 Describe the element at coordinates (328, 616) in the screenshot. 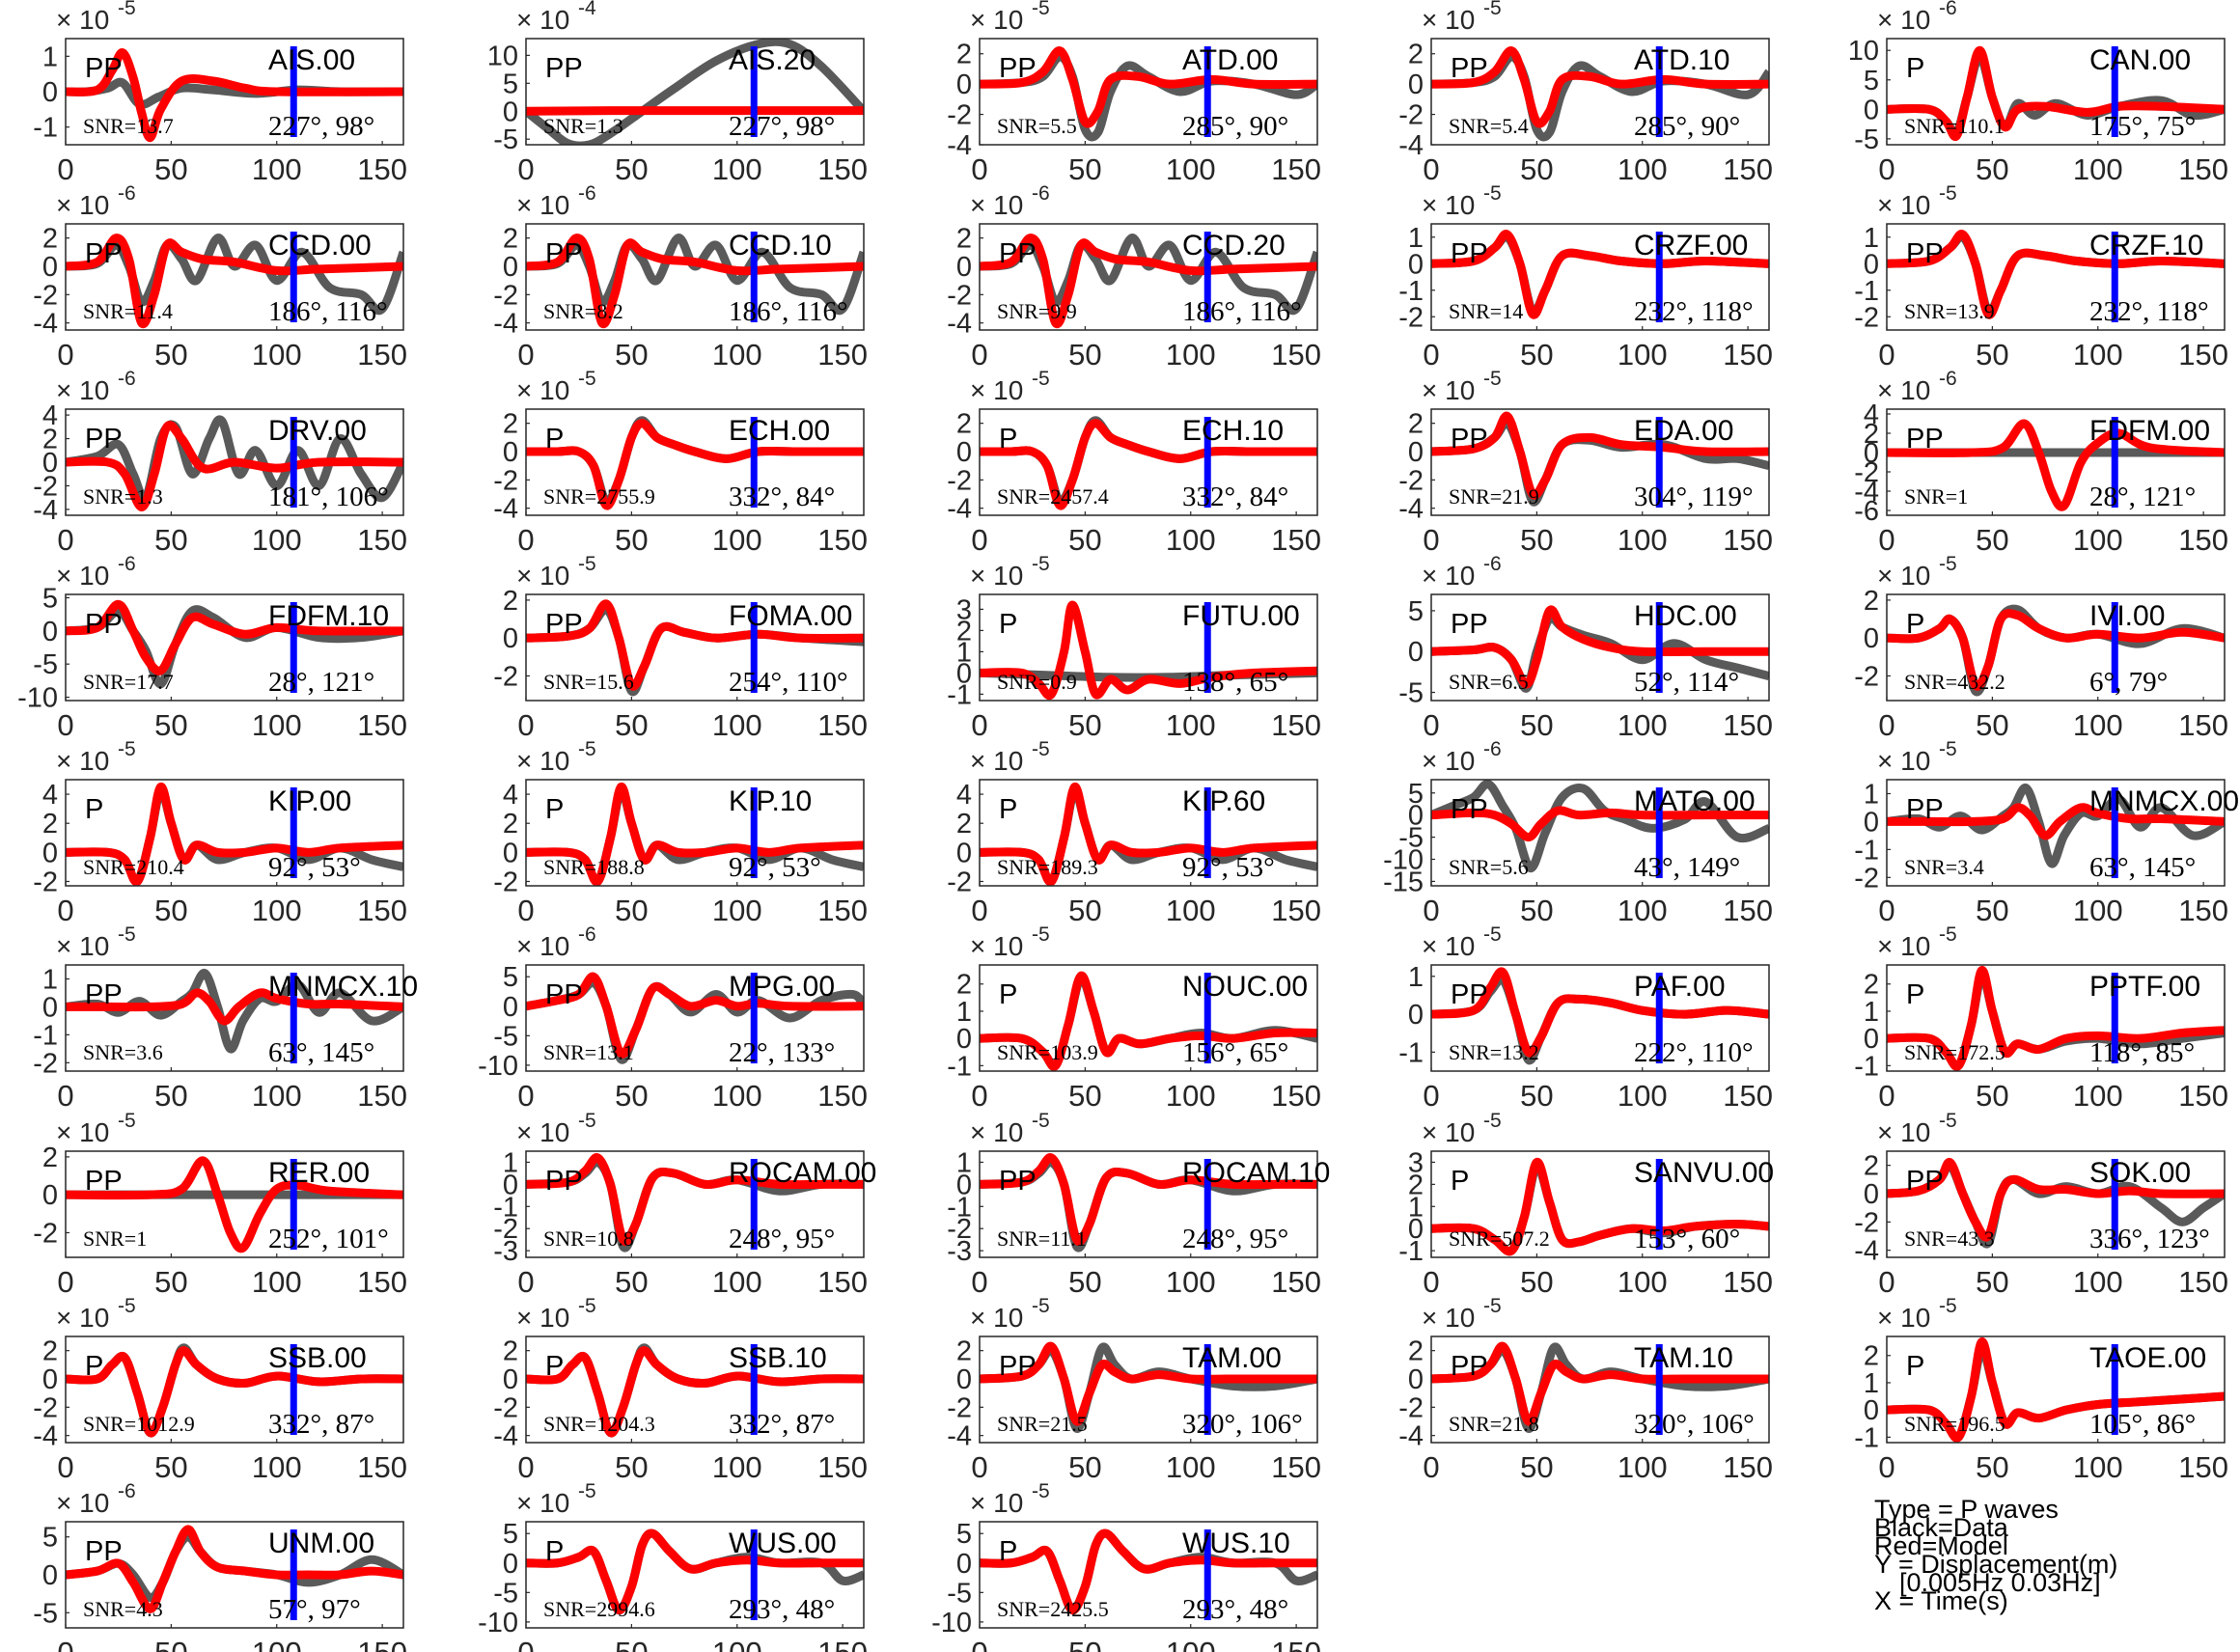

I see `station-label: FDFM.10` at that location.